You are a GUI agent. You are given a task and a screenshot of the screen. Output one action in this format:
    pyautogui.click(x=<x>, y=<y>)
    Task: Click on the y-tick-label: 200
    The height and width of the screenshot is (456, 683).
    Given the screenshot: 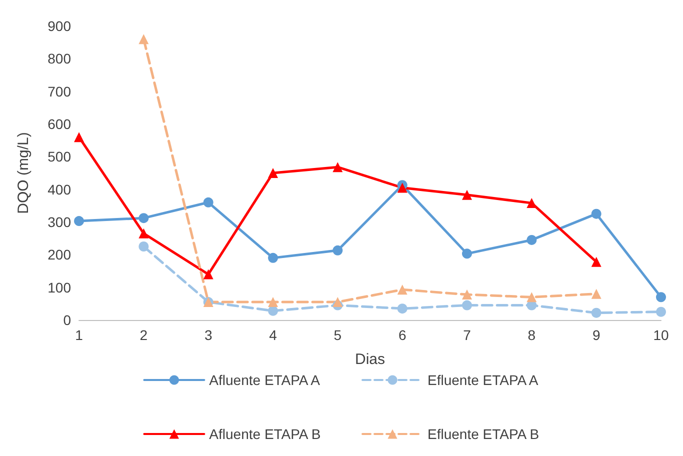 What is the action you would take?
    pyautogui.click(x=60, y=254)
    